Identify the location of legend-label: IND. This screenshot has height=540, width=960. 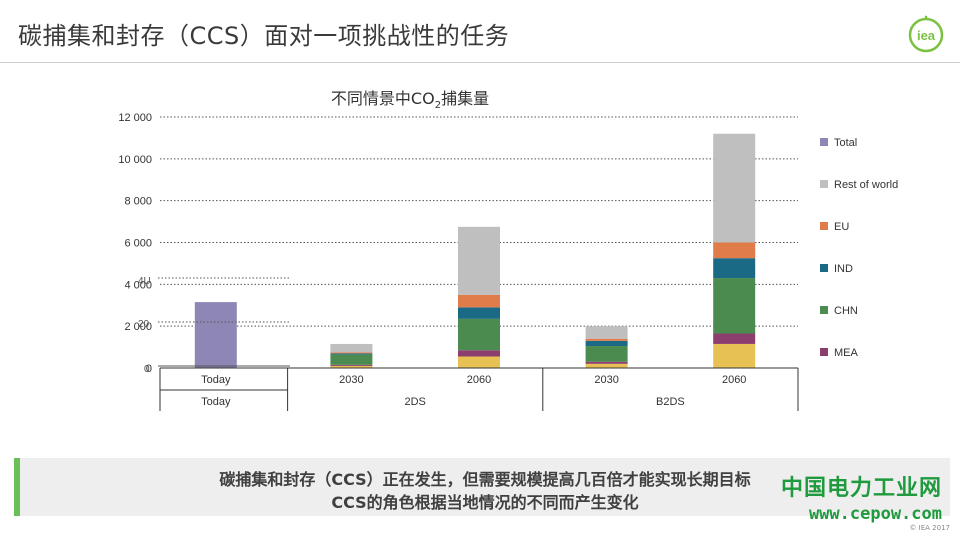
(843, 269).